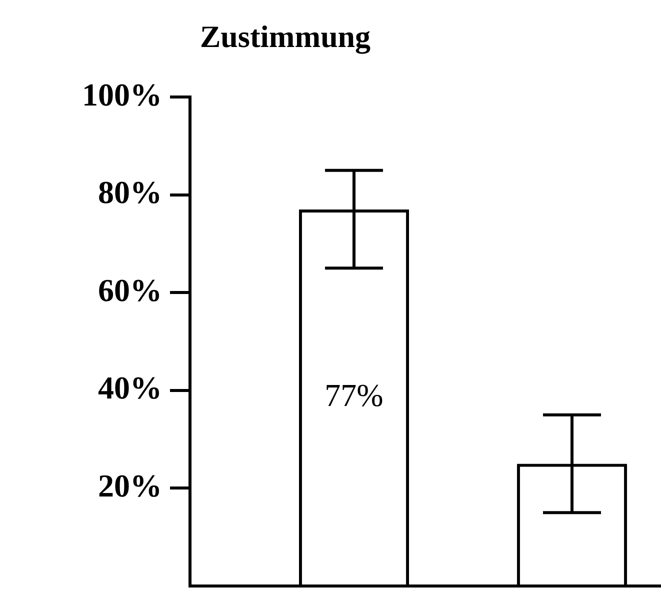 The image size is (661, 600). I want to click on chart-title: Zustimmung, so click(285, 37).